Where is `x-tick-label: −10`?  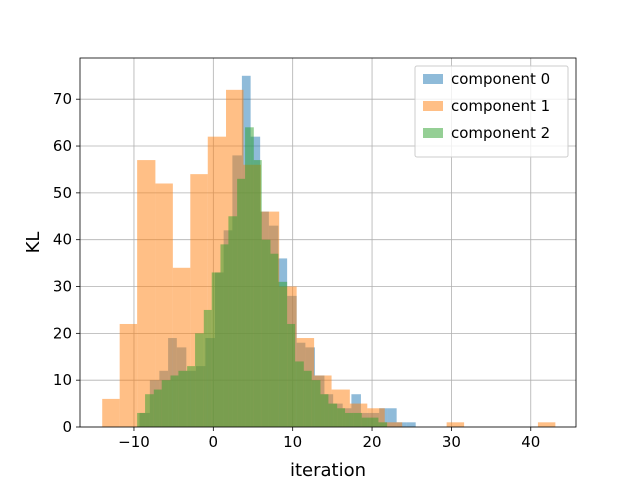
x-tick-label: −10 is located at coordinates (134, 442).